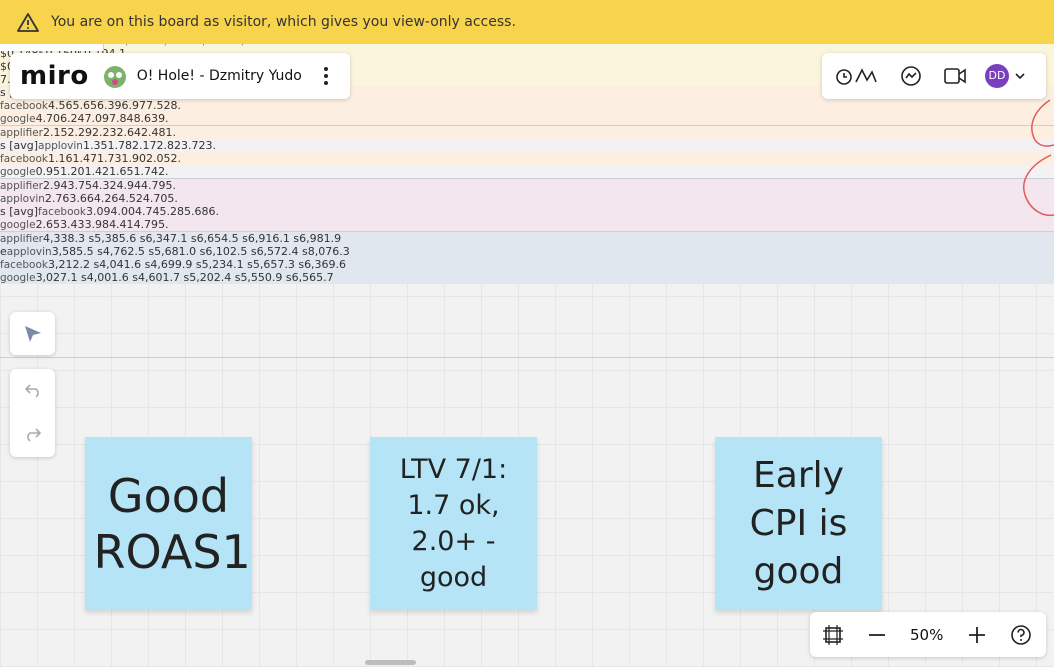 The width and height of the screenshot is (1054, 667). I want to click on sticky-text: LTV 7/1: 1.7 ok, 2.0+ - good, so click(453, 523).